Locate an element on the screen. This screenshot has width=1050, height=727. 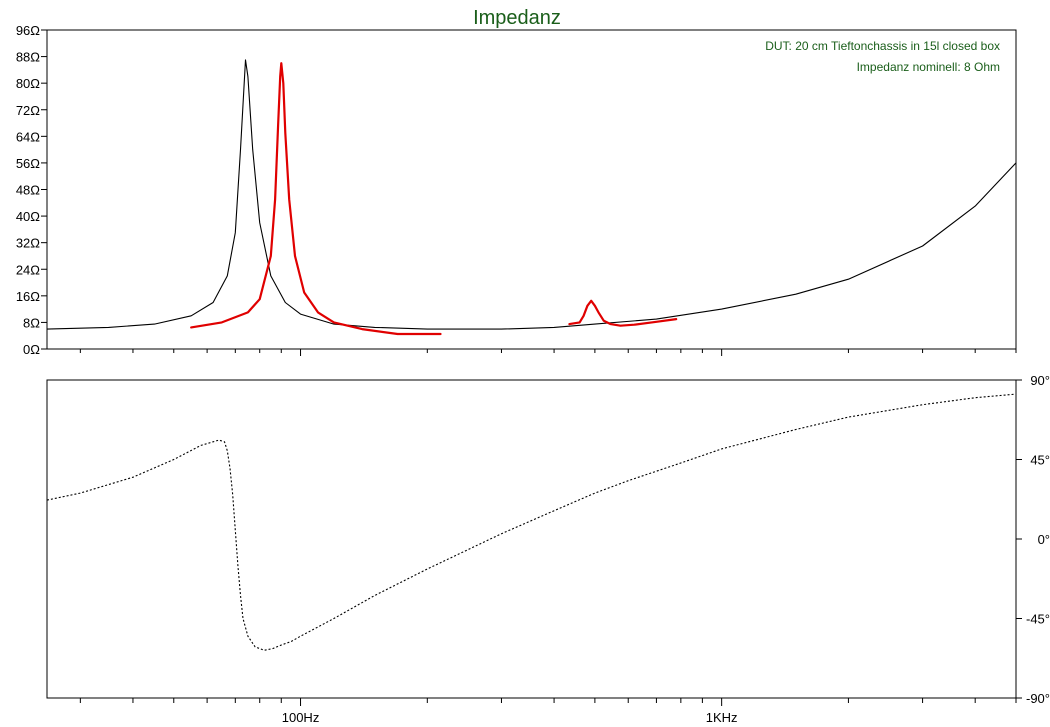
y-tick-label: 16Ω is located at coordinates (28, 296).